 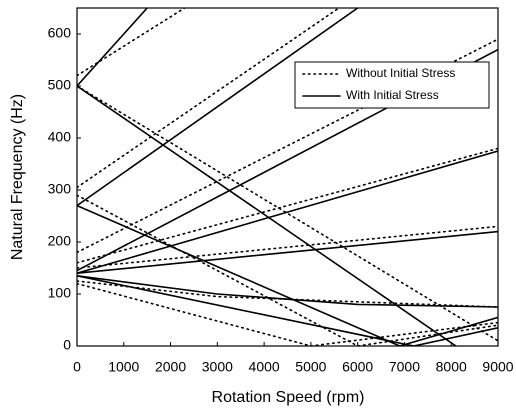 What do you see at coordinates (67, 345) in the screenshot?
I see `y-tick-label: 0` at bounding box center [67, 345].